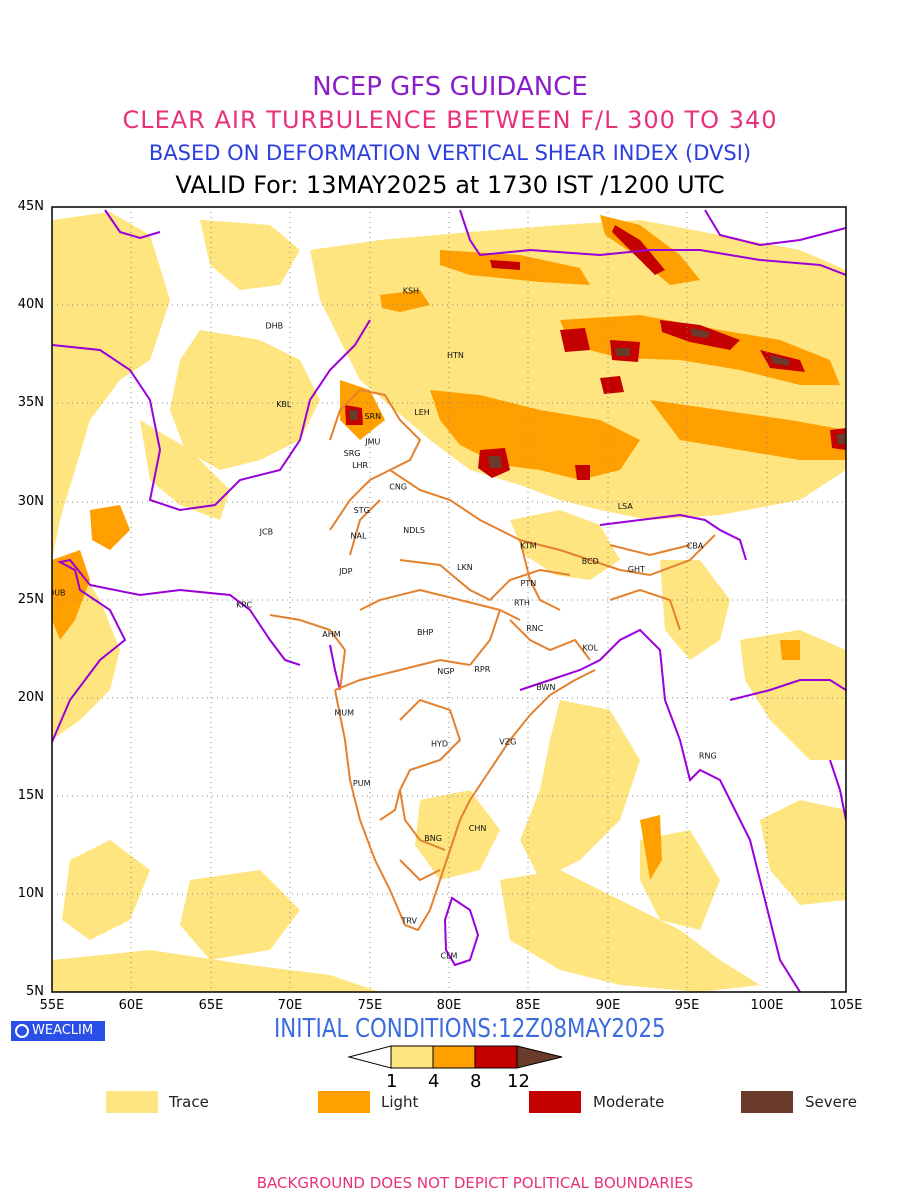  What do you see at coordinates (392, 1081) in the screenshot?
I see `colorbar-tick: 1` at bounding box center [392, 1081].